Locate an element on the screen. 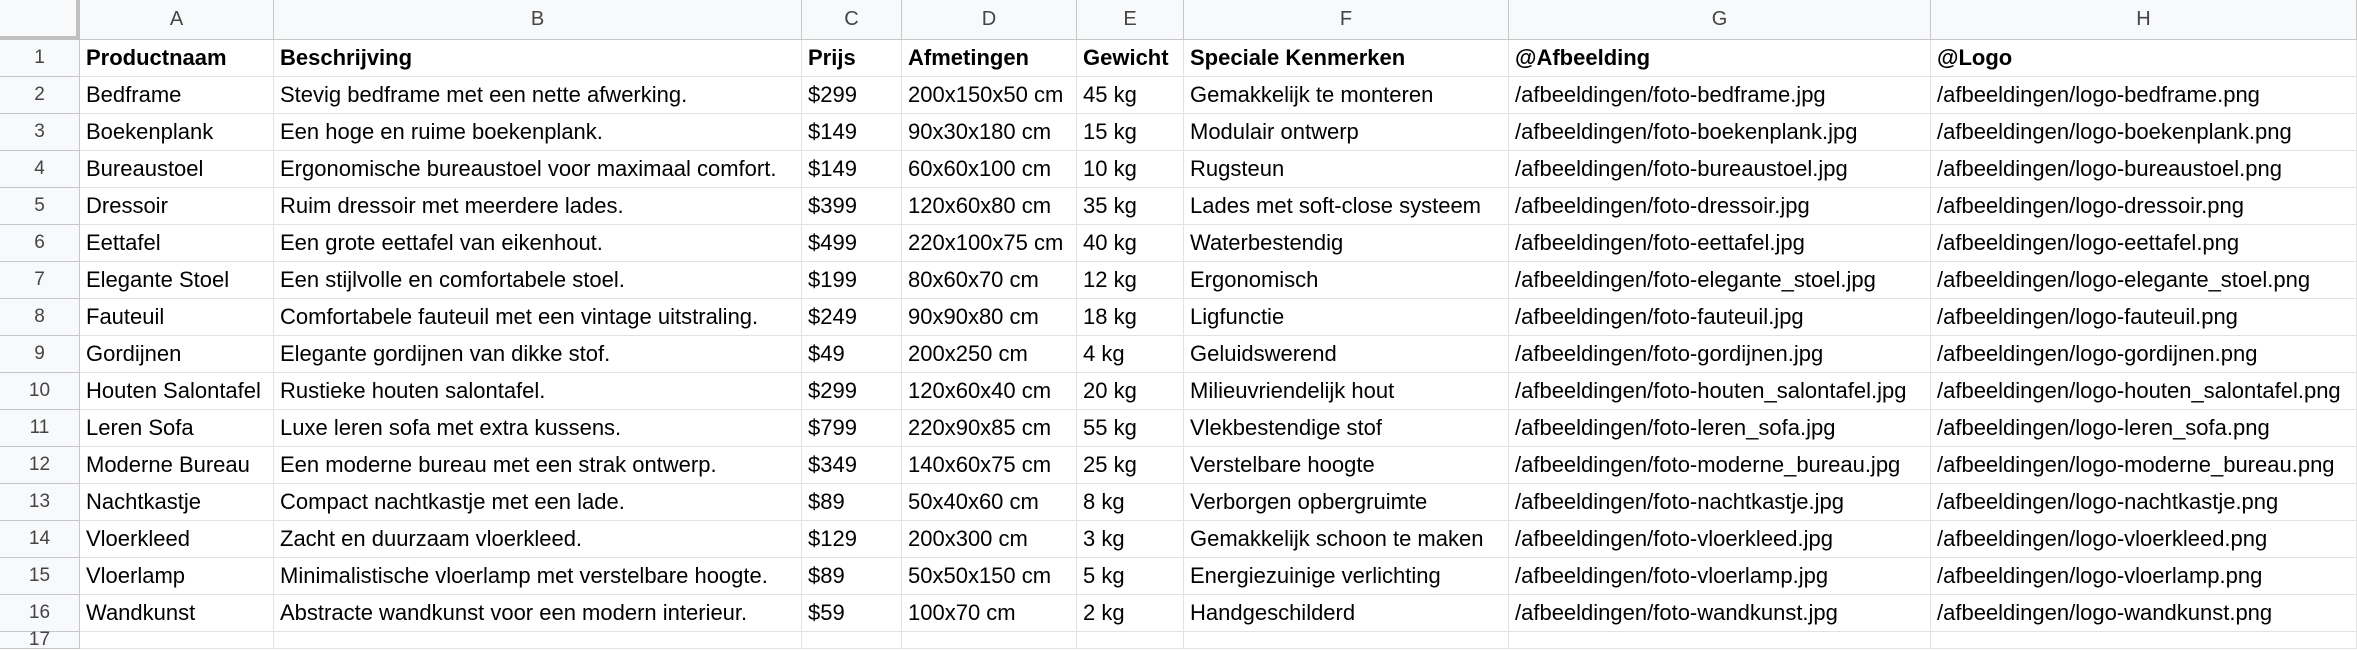 The height and width of the screenshot is (651, 2357). cell-g9: /afbeeldingen/foto-gordijnen.jpg is located at coordinates (1720, 354).